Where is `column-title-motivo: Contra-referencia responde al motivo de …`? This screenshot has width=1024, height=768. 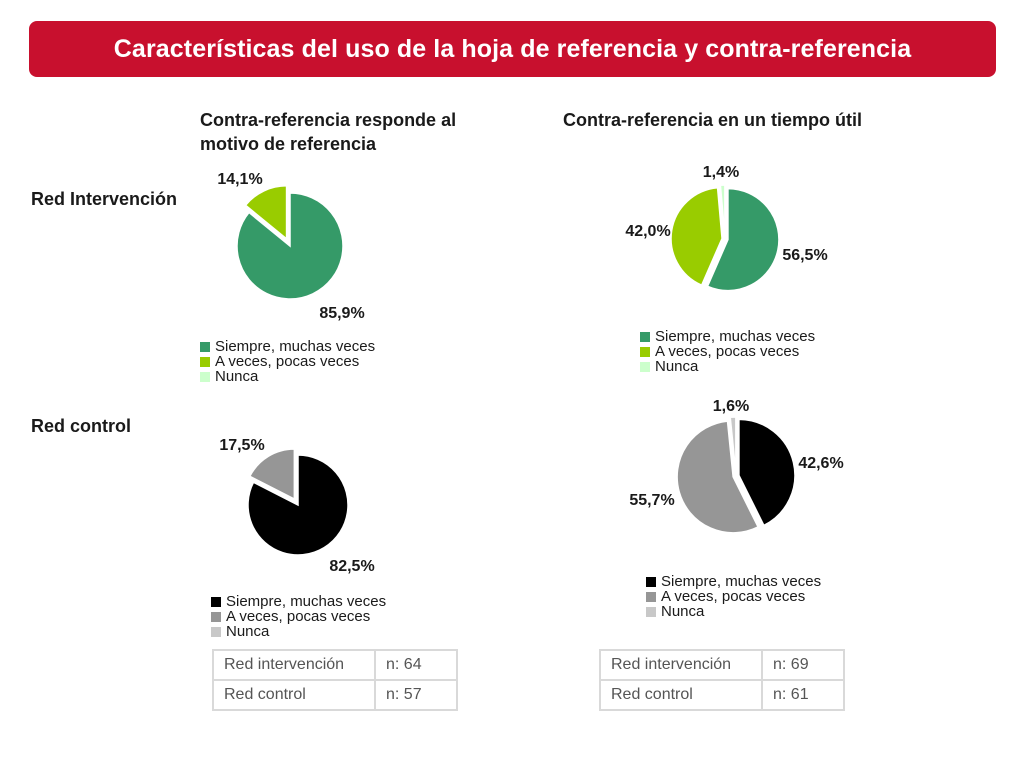 column-title-motivo: Contra-referencia responde al motivo de … is located at coordinates (328, 132).